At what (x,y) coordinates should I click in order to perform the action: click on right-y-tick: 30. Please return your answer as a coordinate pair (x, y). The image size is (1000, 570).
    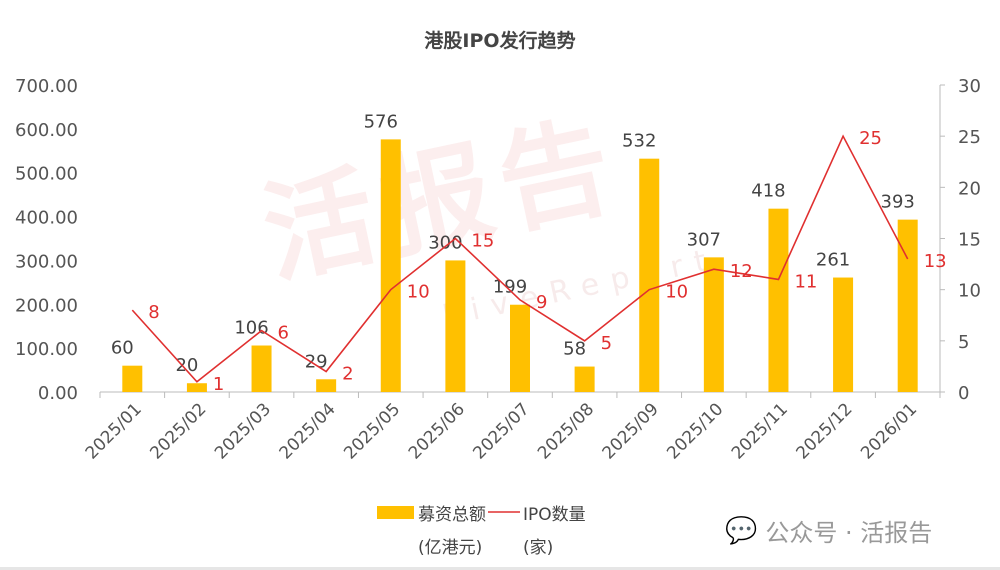
    Looking at the image, I should click on (969, 86).